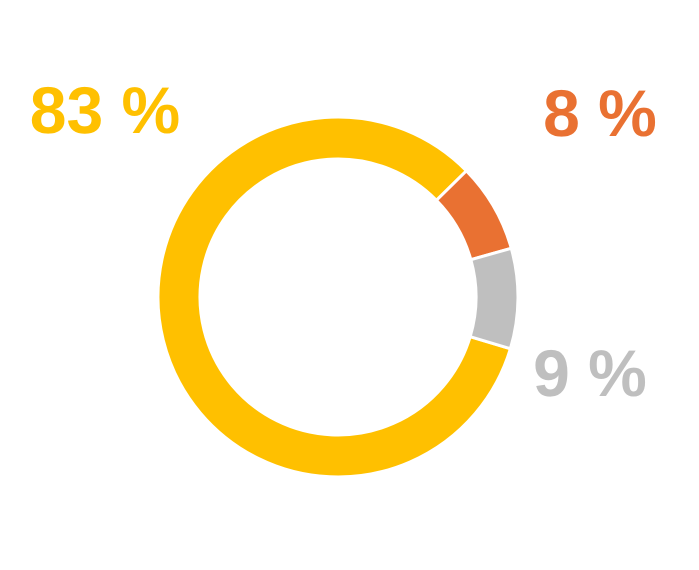 This screenshot has width=699, height=570. Describe the element at coordinates (590, 373) in the screenshot. I see `data-label: 9 %` at that location.